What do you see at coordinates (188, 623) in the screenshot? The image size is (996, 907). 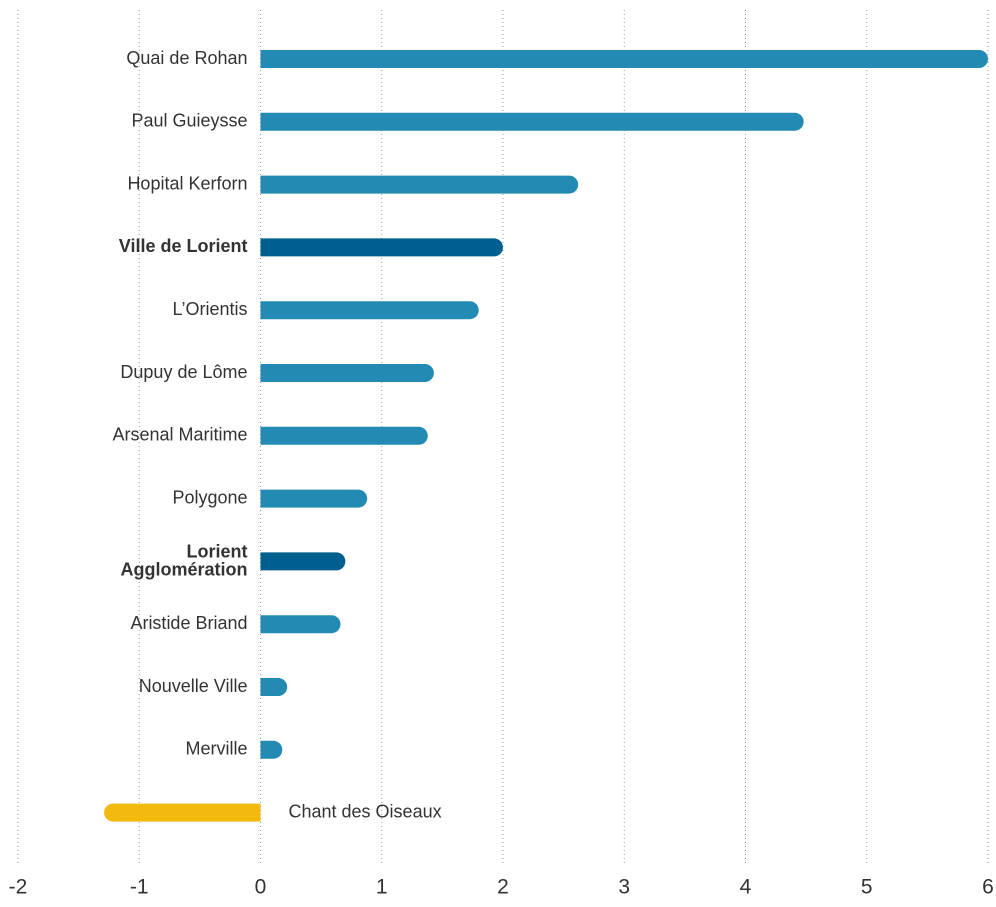 I see `category-label: Aristide Briand` at bounding box center [188, 623].